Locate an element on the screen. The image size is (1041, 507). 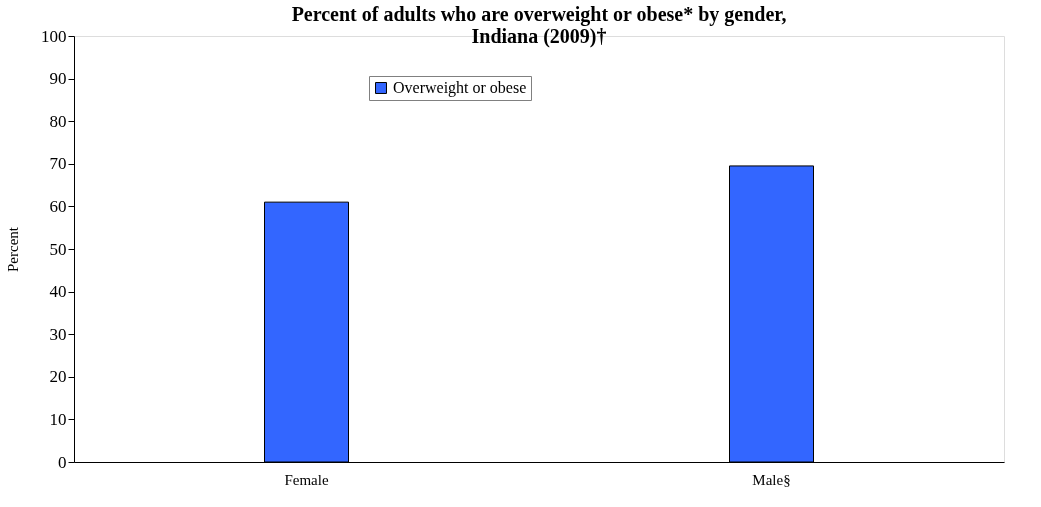
y-tick-label: 0 is located at coordinates (62, 462).